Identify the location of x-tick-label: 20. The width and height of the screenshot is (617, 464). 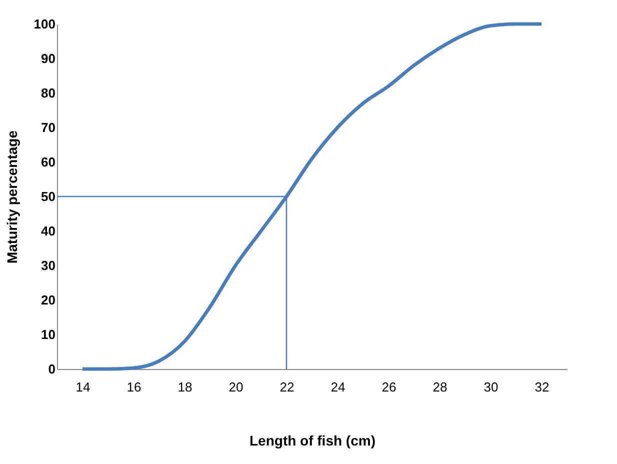
(236, 387).